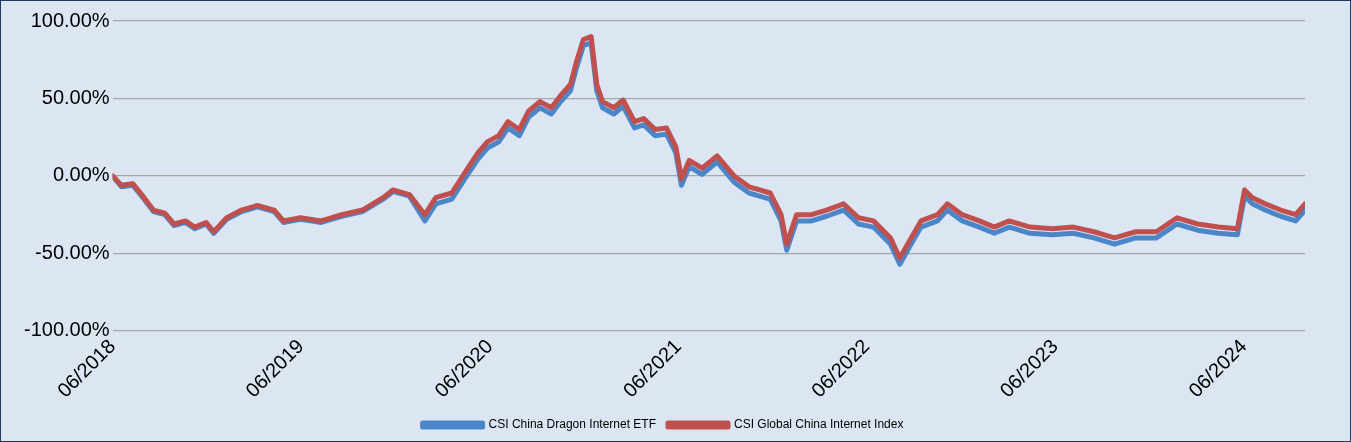 The height and width of the screenshot is (442, 1351). I want to click on legend-label: CSI China Dragon Internet ETF, so click(572, 424).